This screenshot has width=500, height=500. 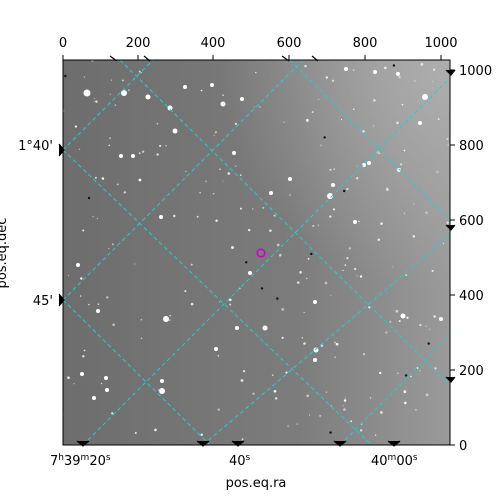 I want to click on ra-tick-label: 7h39m20s, so click(x=80, y=461).